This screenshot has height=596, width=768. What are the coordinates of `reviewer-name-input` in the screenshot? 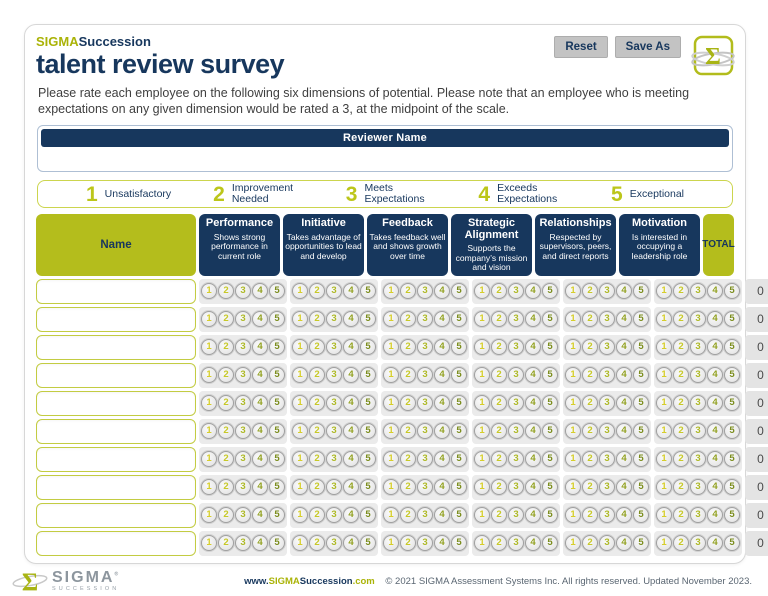 It's located at (385, 158).